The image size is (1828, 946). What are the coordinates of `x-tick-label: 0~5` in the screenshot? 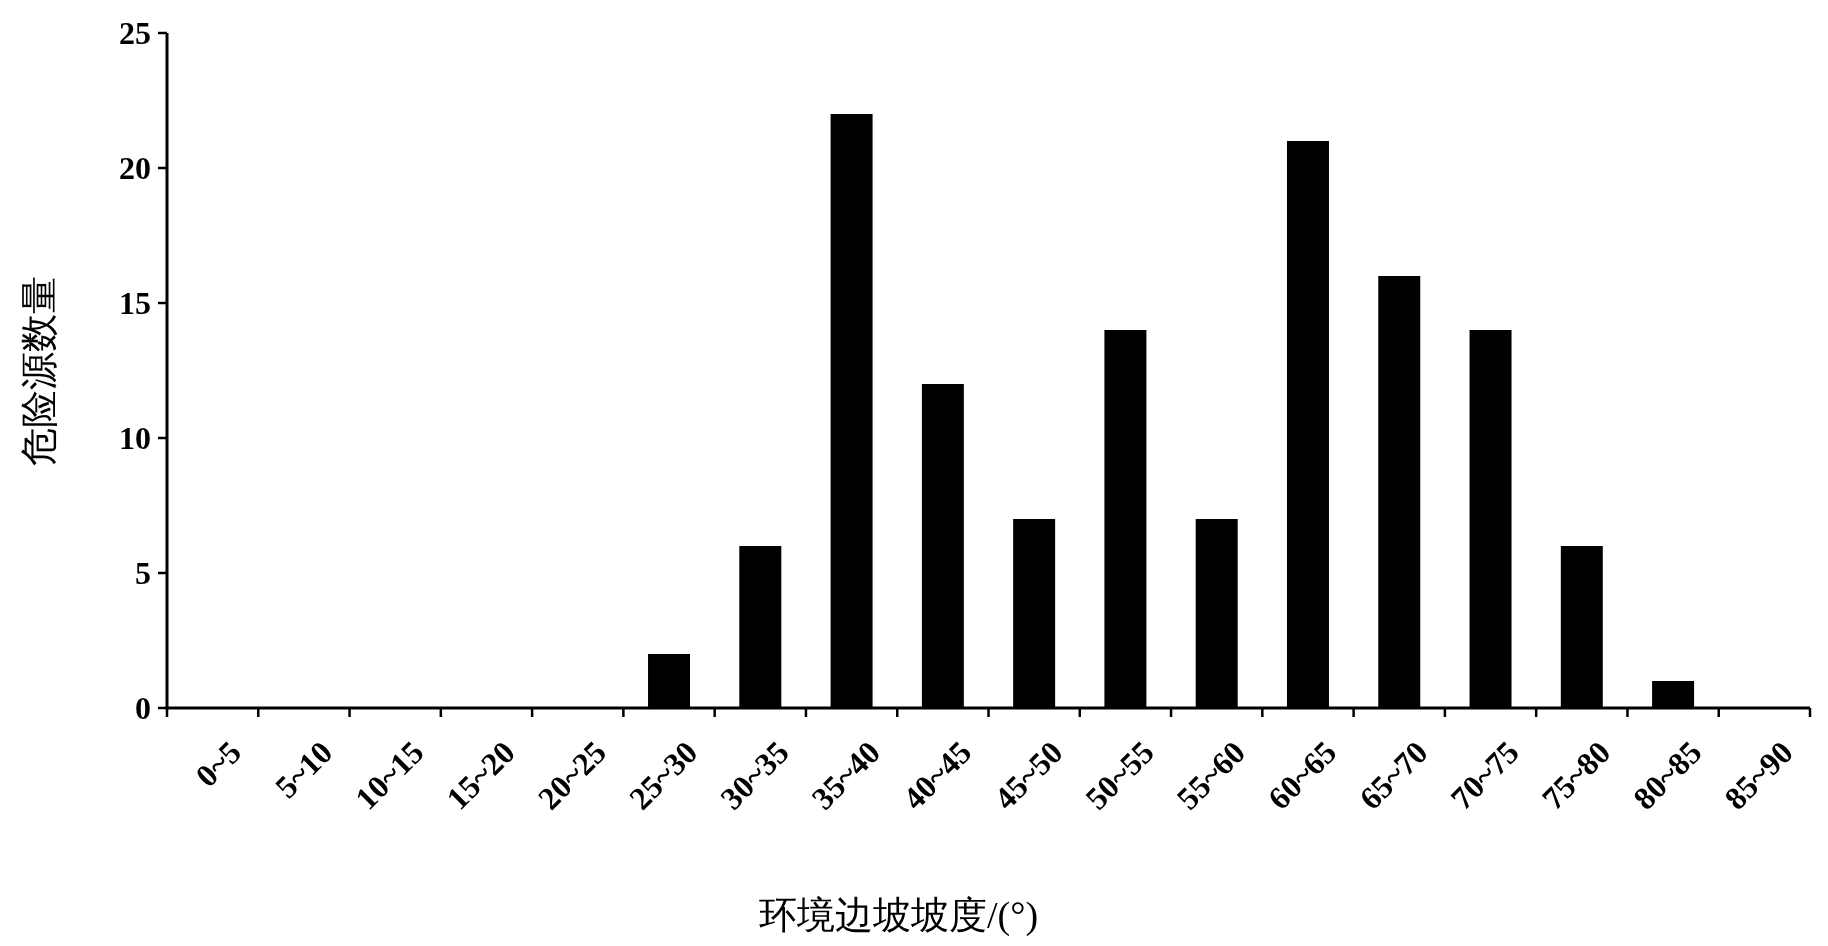 It's located at (218, 763).